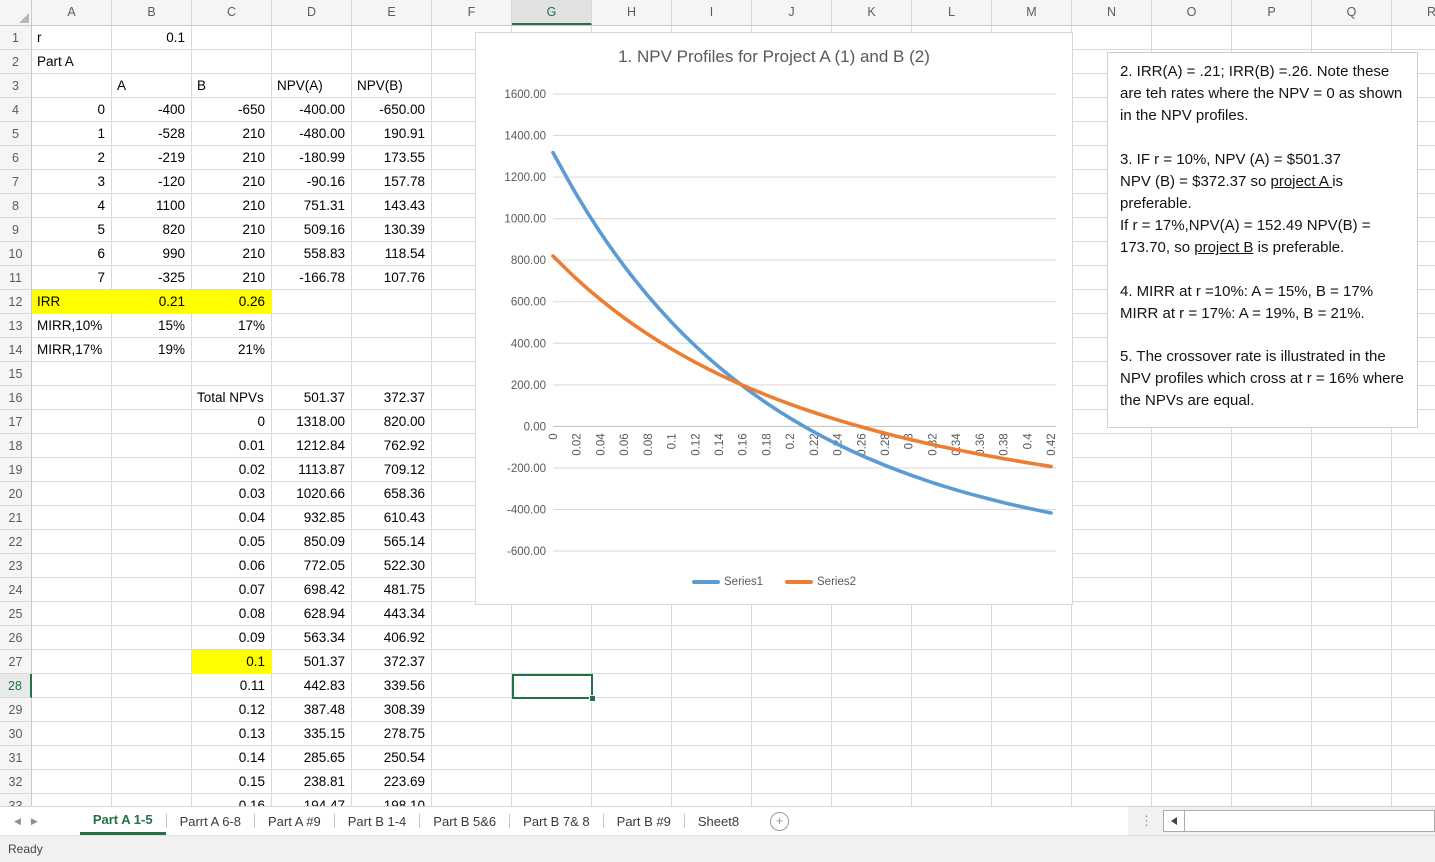 The image size is (1435, 862). Describe the element at coordinates (404, 277) in the screenshot. I see `cell-E11: 107.76` at that location.